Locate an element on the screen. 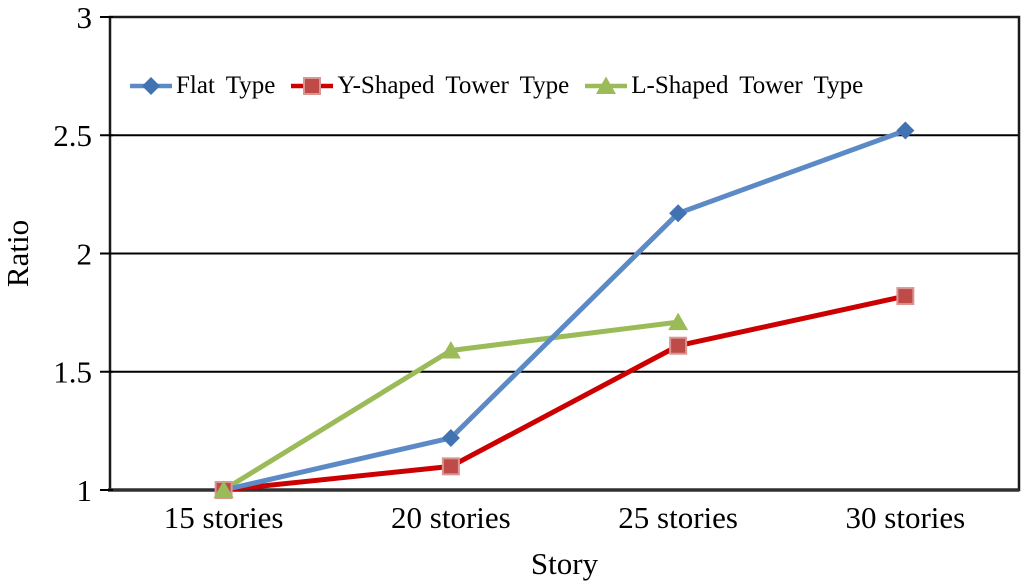 The width and height of the screenshot is (1024, 588). x-tick-label: 15 stories is located at coordinates (224, 517).